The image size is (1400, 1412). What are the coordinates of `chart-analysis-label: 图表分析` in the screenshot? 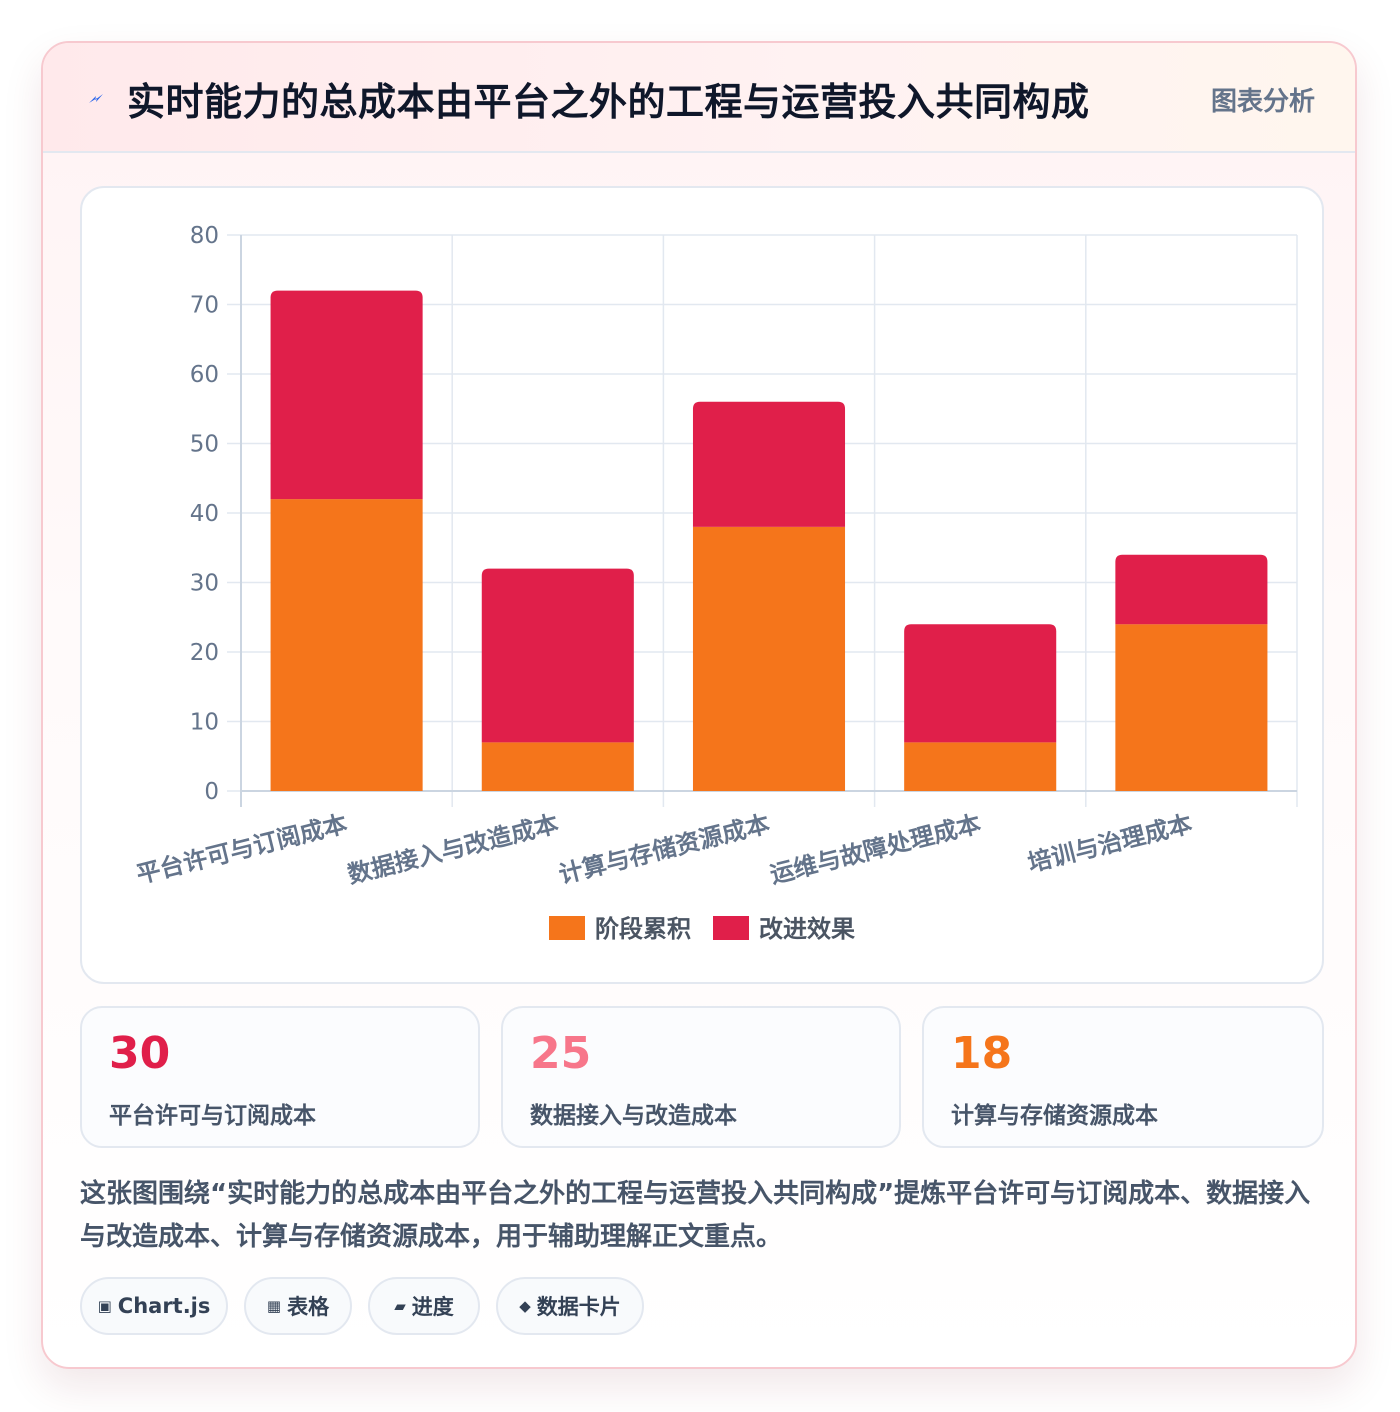 It's located at (1262, 102).